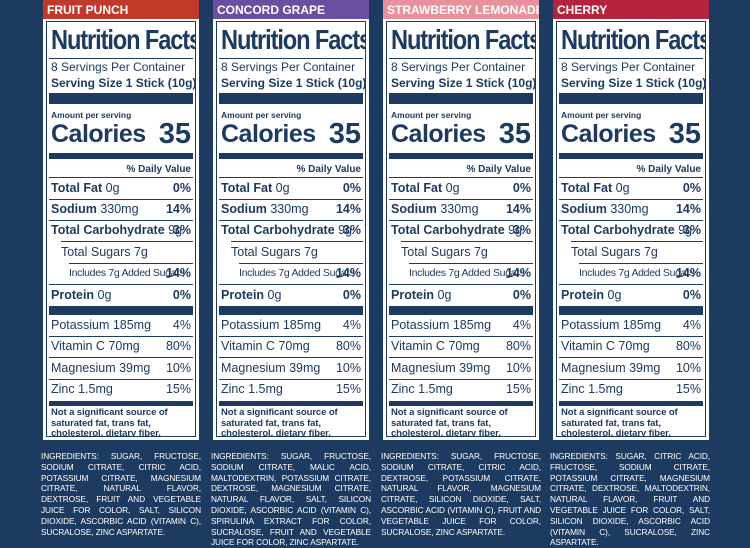  Describe the element at coordinates (127, 273) in the screenshot. I see `nutrient-text: Includes 7g Added Sugars` at that location.